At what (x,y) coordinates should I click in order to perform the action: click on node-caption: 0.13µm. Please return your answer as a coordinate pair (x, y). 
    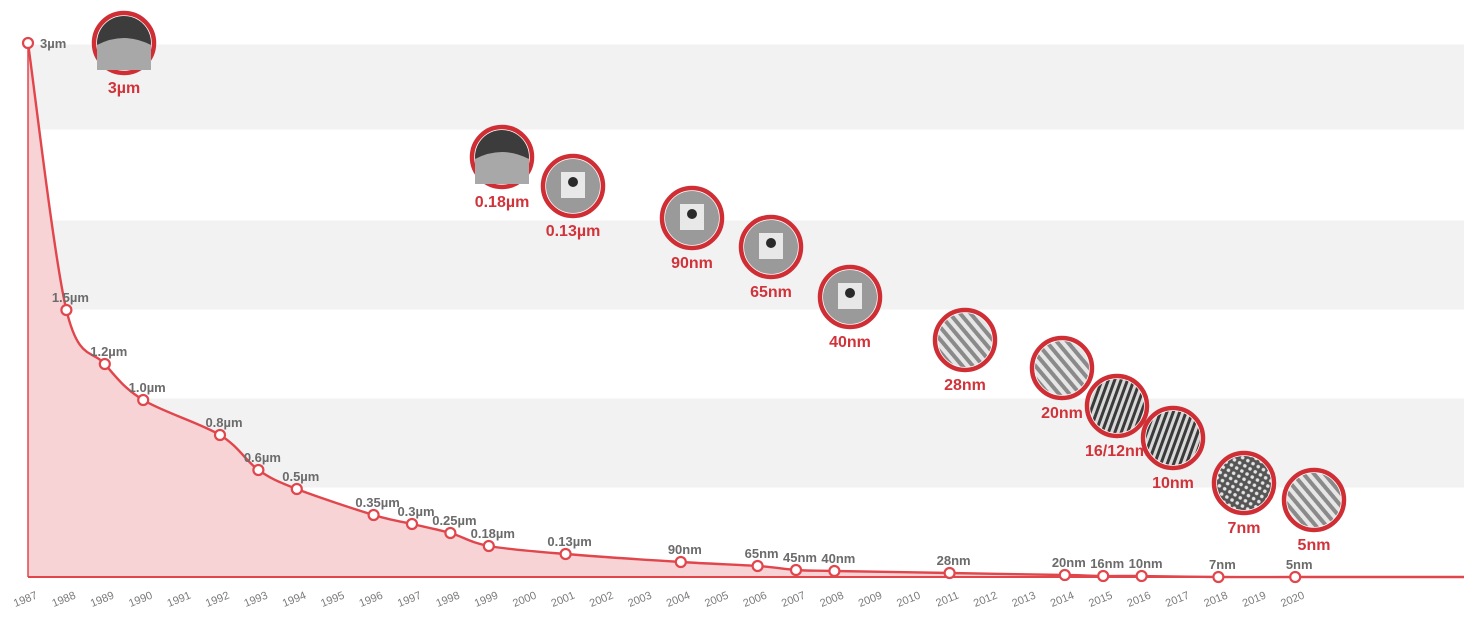
    Looking at the image, I should click on (573, 231).